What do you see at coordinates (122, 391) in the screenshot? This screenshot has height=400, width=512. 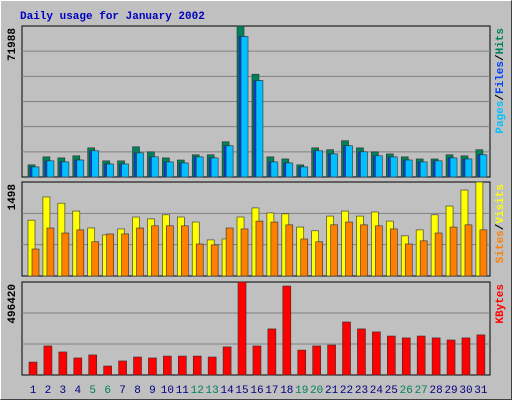 I see `x-tick-label: 7` at bounding box center [122, 391].